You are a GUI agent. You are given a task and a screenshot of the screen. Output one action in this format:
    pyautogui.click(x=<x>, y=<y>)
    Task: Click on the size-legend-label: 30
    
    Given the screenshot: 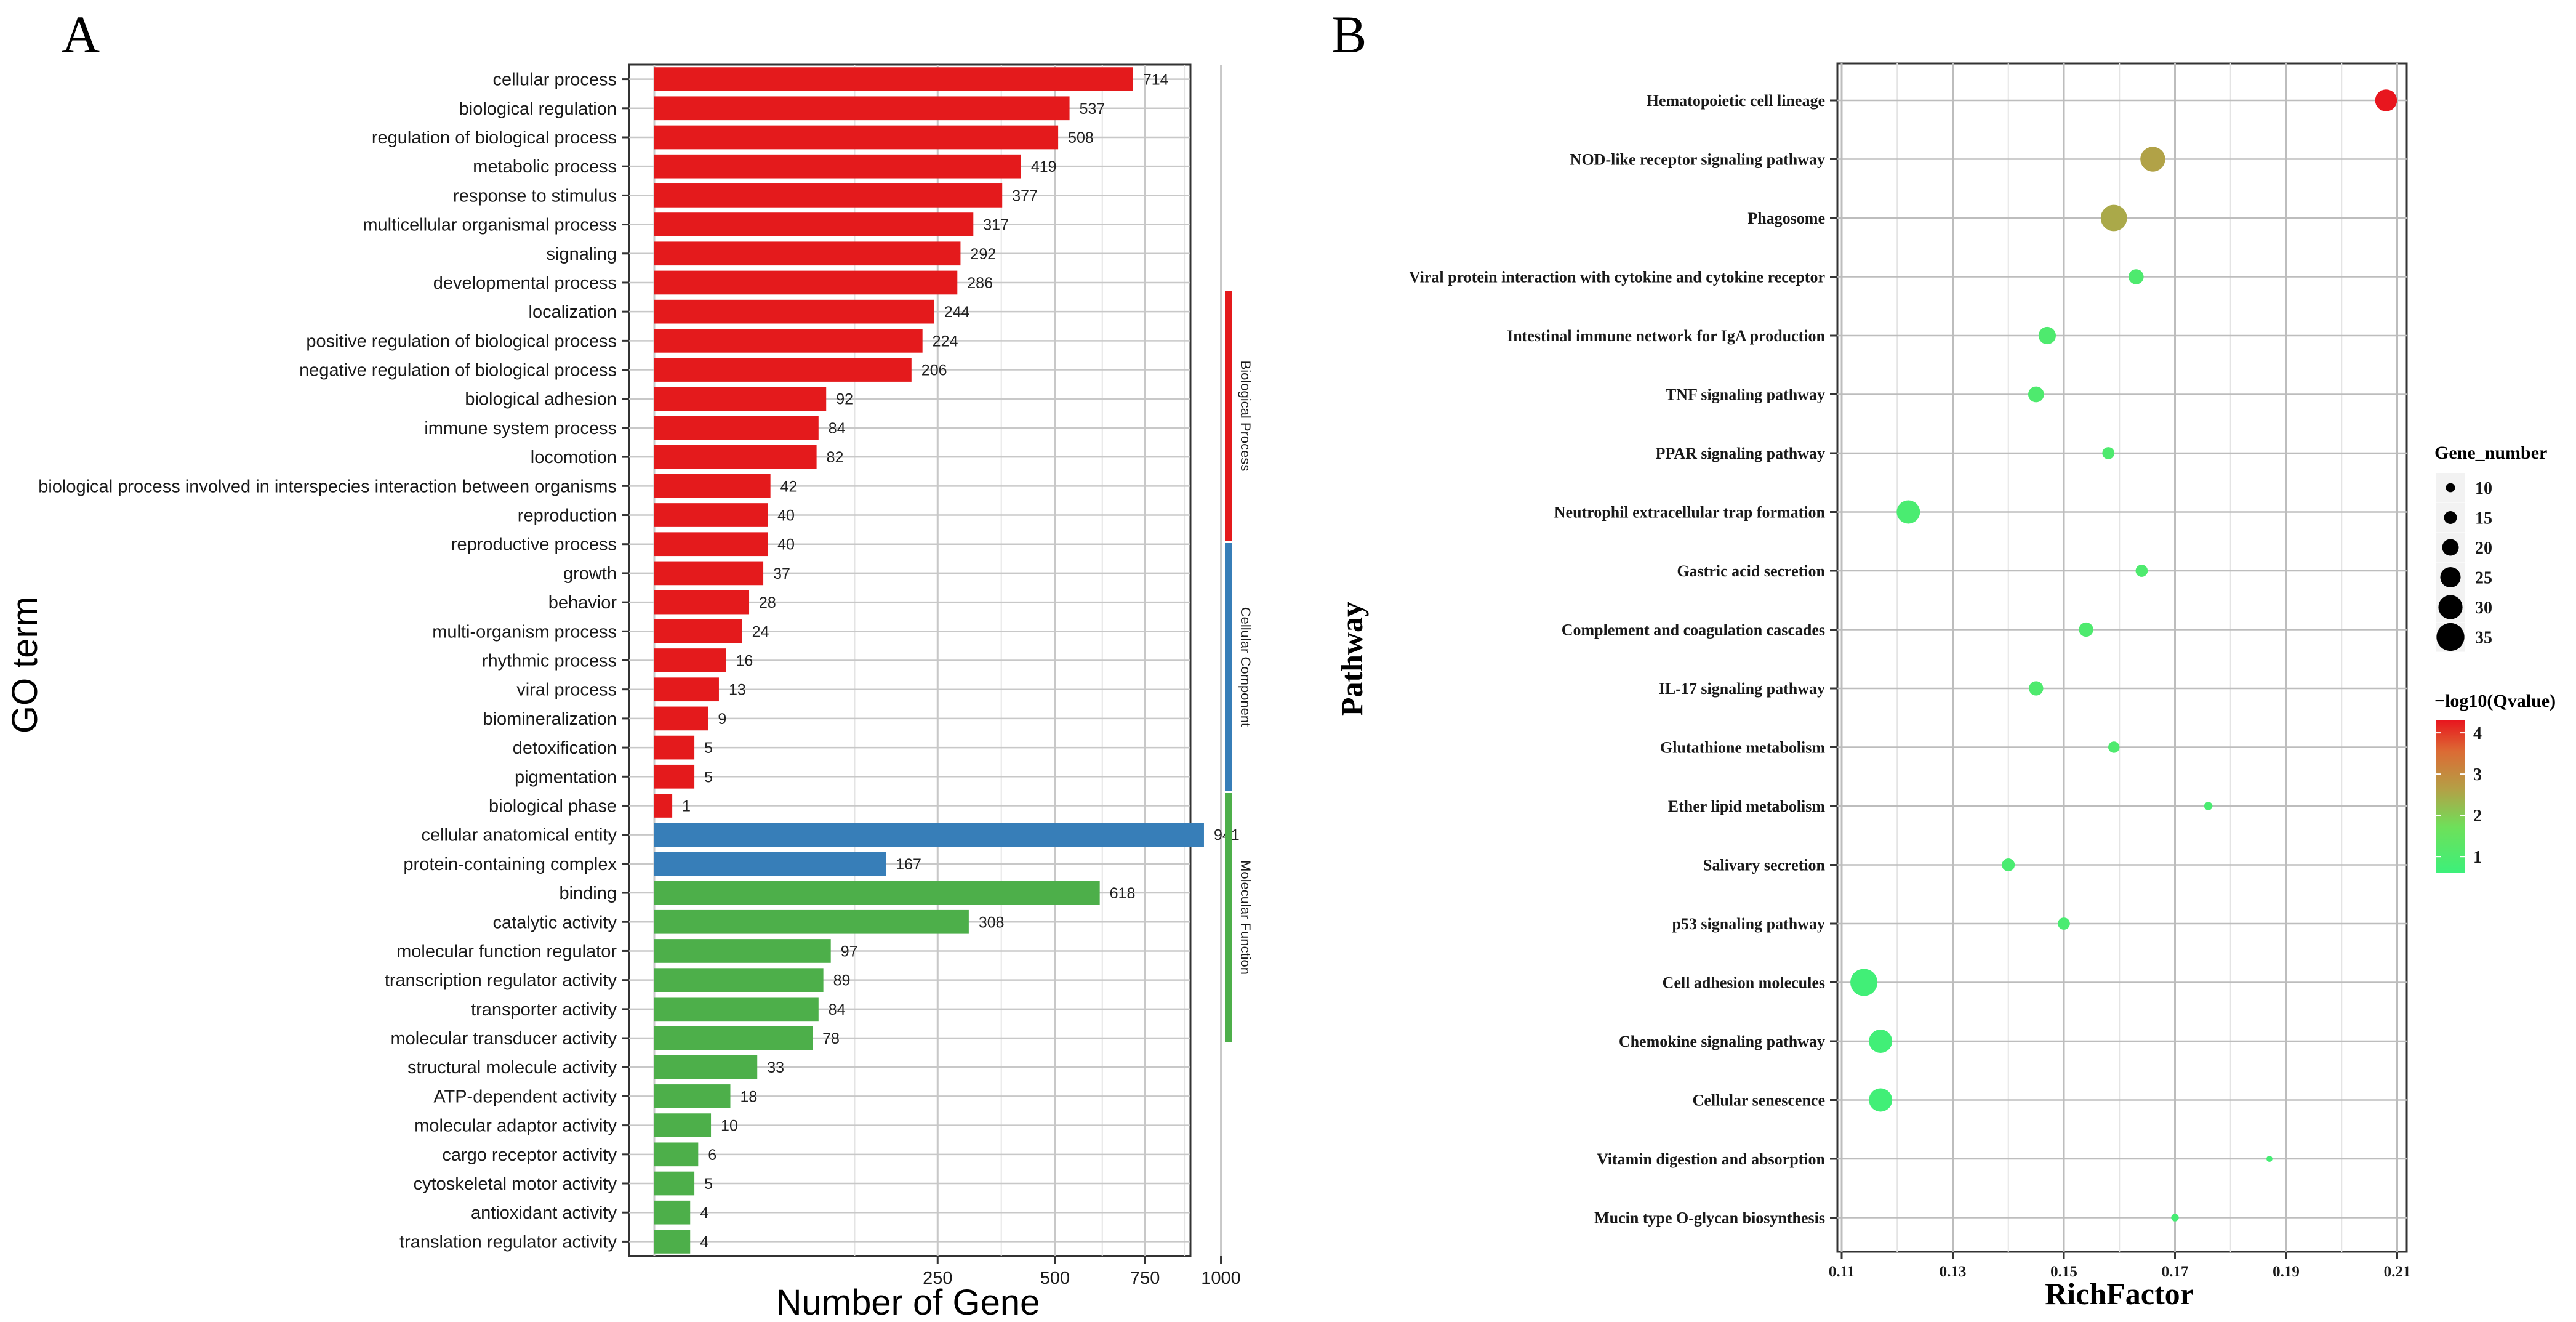 What is the action you would take?
    pyautogui.click(x=2483, y=608)
    